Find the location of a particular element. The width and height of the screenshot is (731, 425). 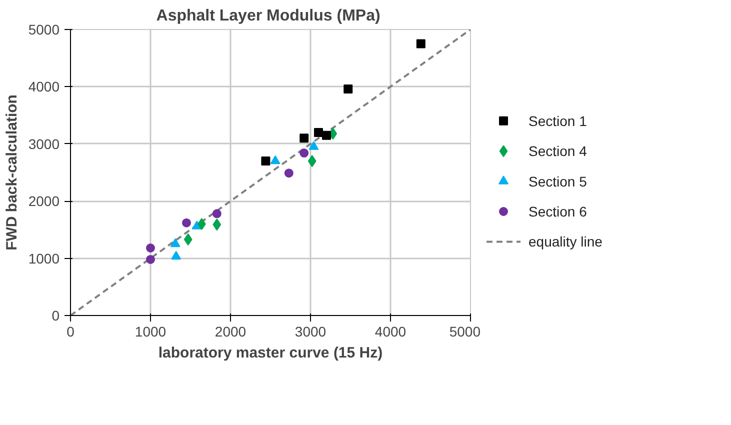

legend-label: Section 5 is located at coordinates (558, 181).